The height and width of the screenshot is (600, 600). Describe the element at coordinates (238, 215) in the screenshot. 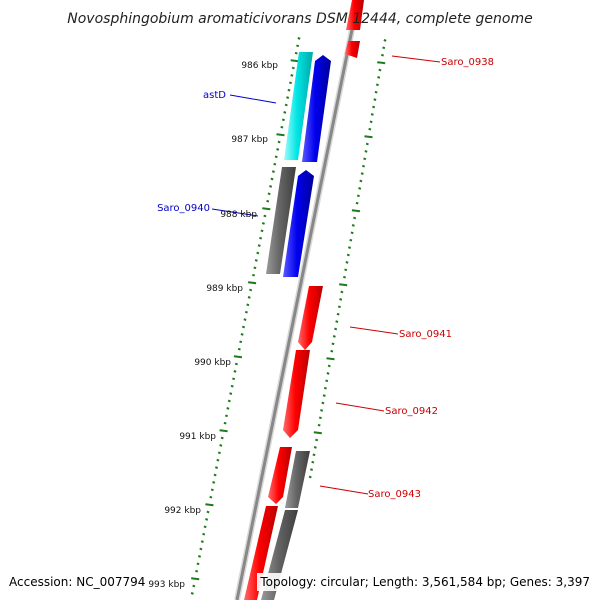

I see `kbp-label-988: 988 kbp` at that location.